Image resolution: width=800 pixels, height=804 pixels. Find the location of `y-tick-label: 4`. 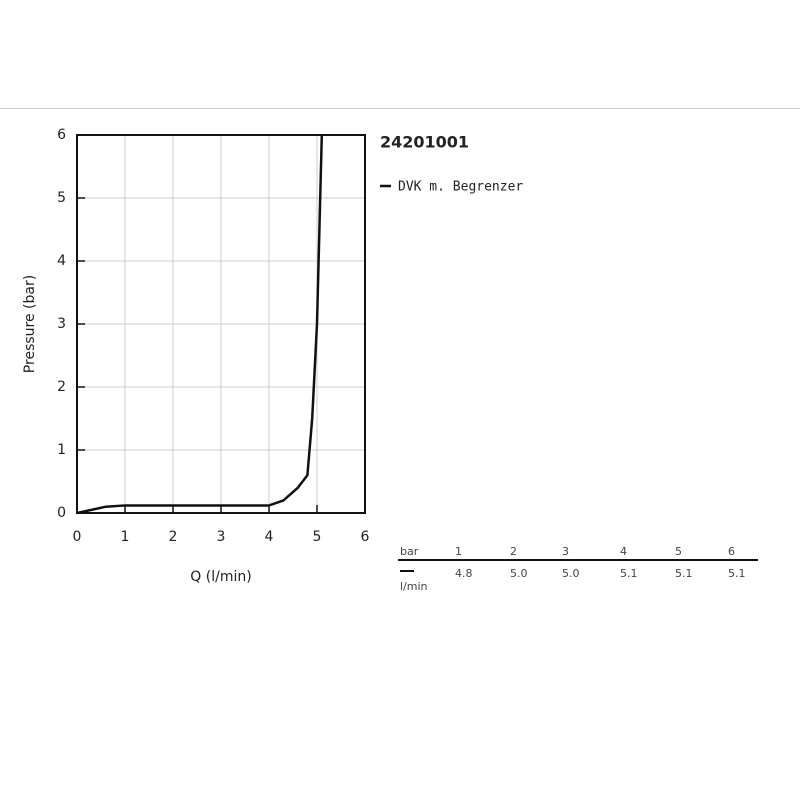

y-tick-label: 4 is located at coordinates (61, 261).